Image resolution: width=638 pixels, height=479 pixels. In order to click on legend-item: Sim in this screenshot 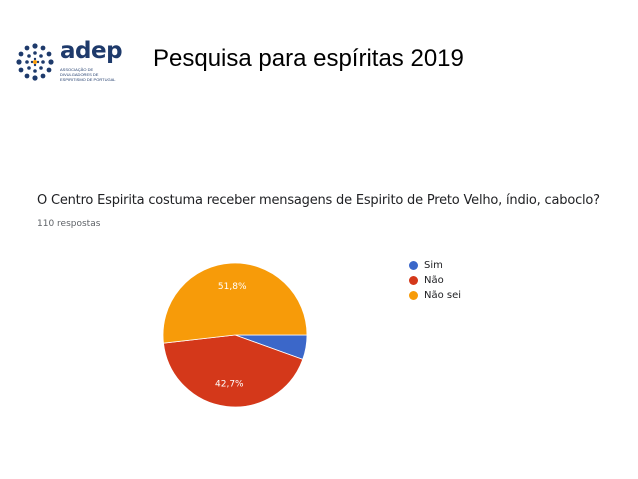, I will do `click(435, 265)`.